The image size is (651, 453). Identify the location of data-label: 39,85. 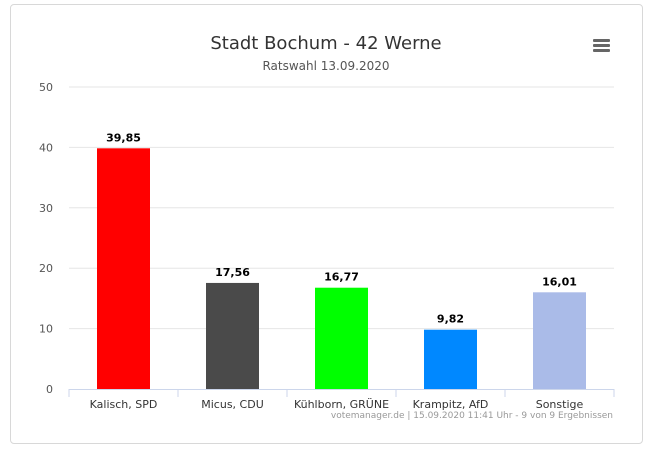
(123, 137).